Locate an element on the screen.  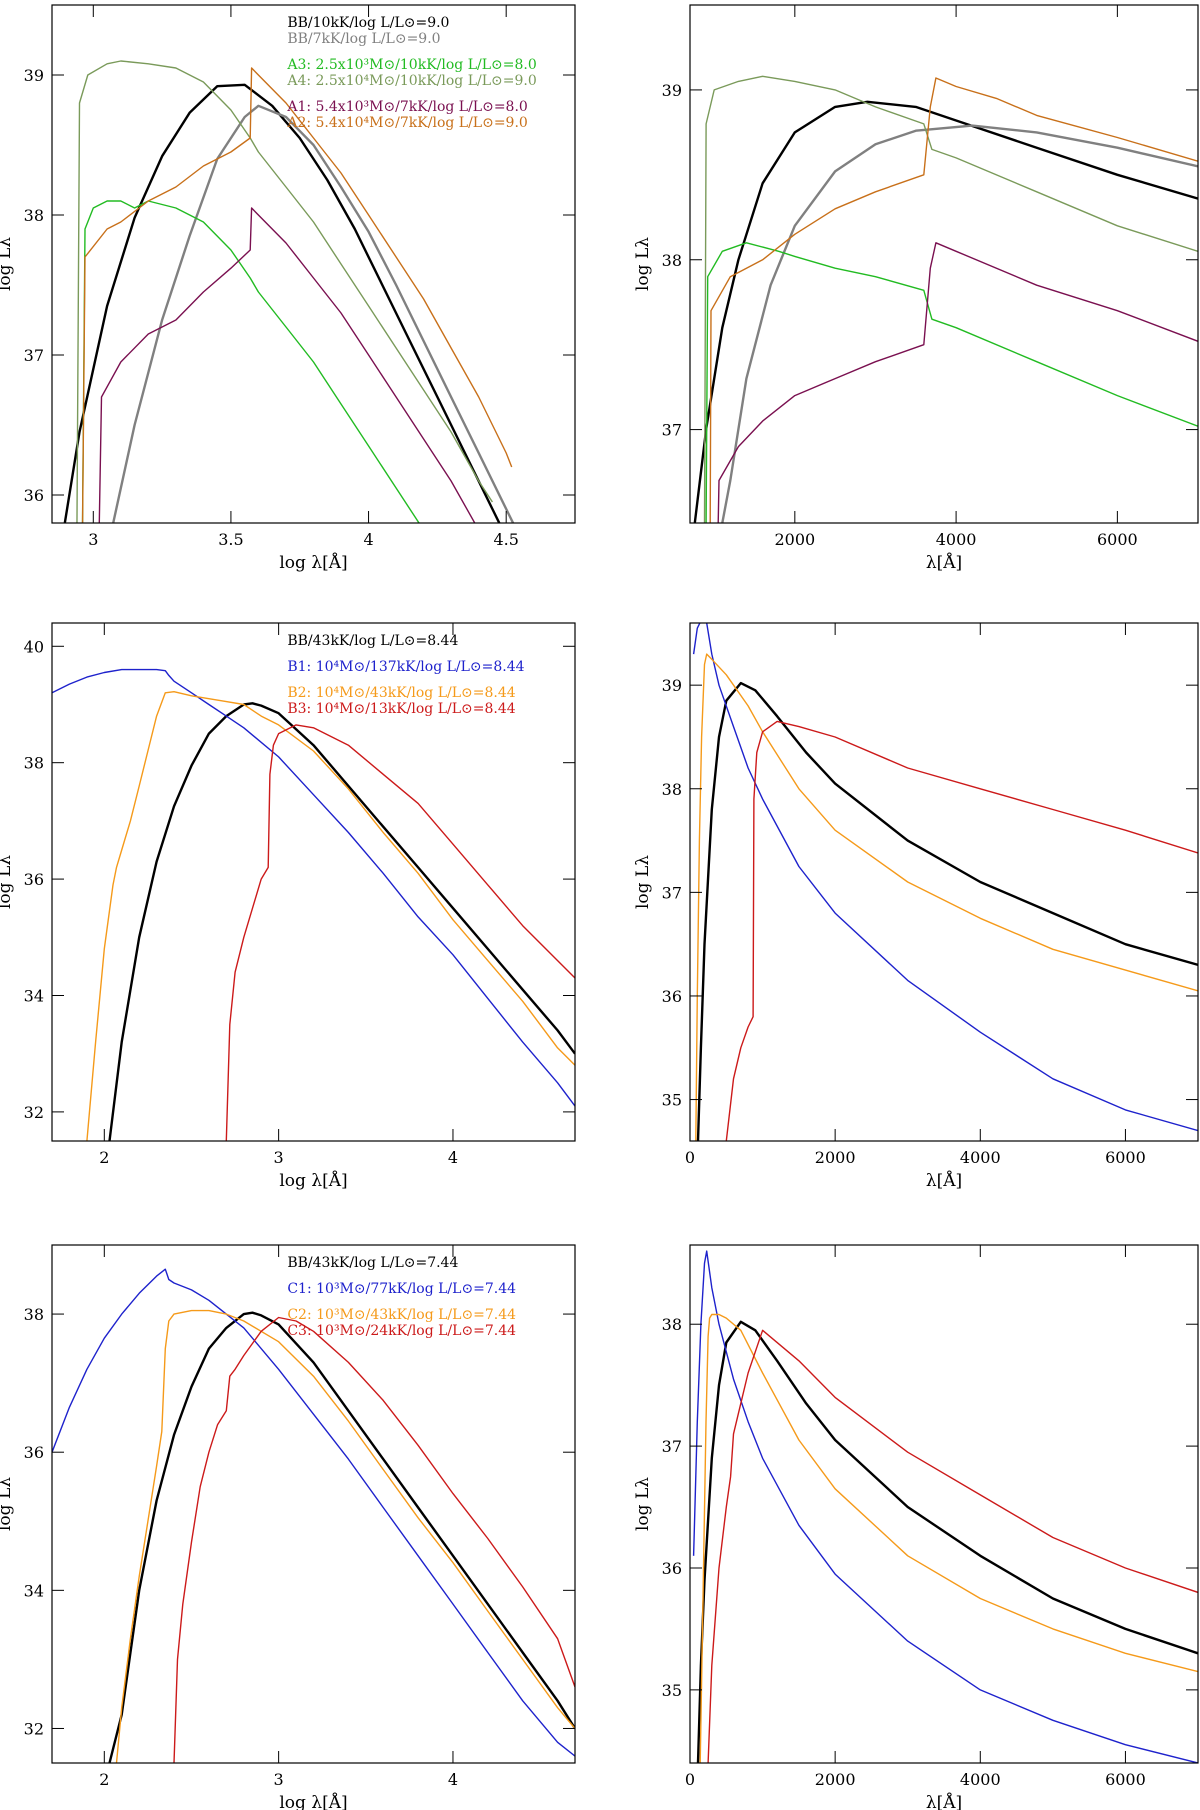
legend-entry: A1: 5.4x10³M⊙/7kK/log L/L⊙=8.0 is located at coordinates (406, 107).